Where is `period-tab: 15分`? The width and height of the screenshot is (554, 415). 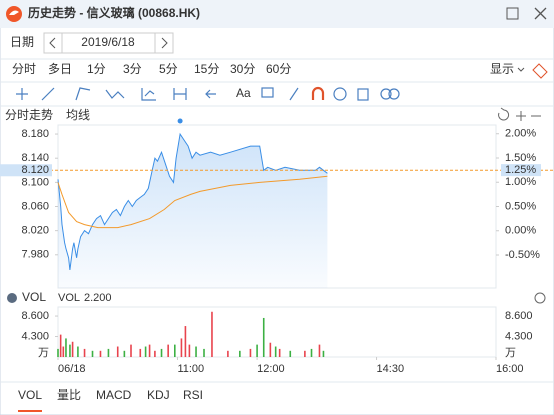 period-tab: 15分 is located at coordinates (206, 69).